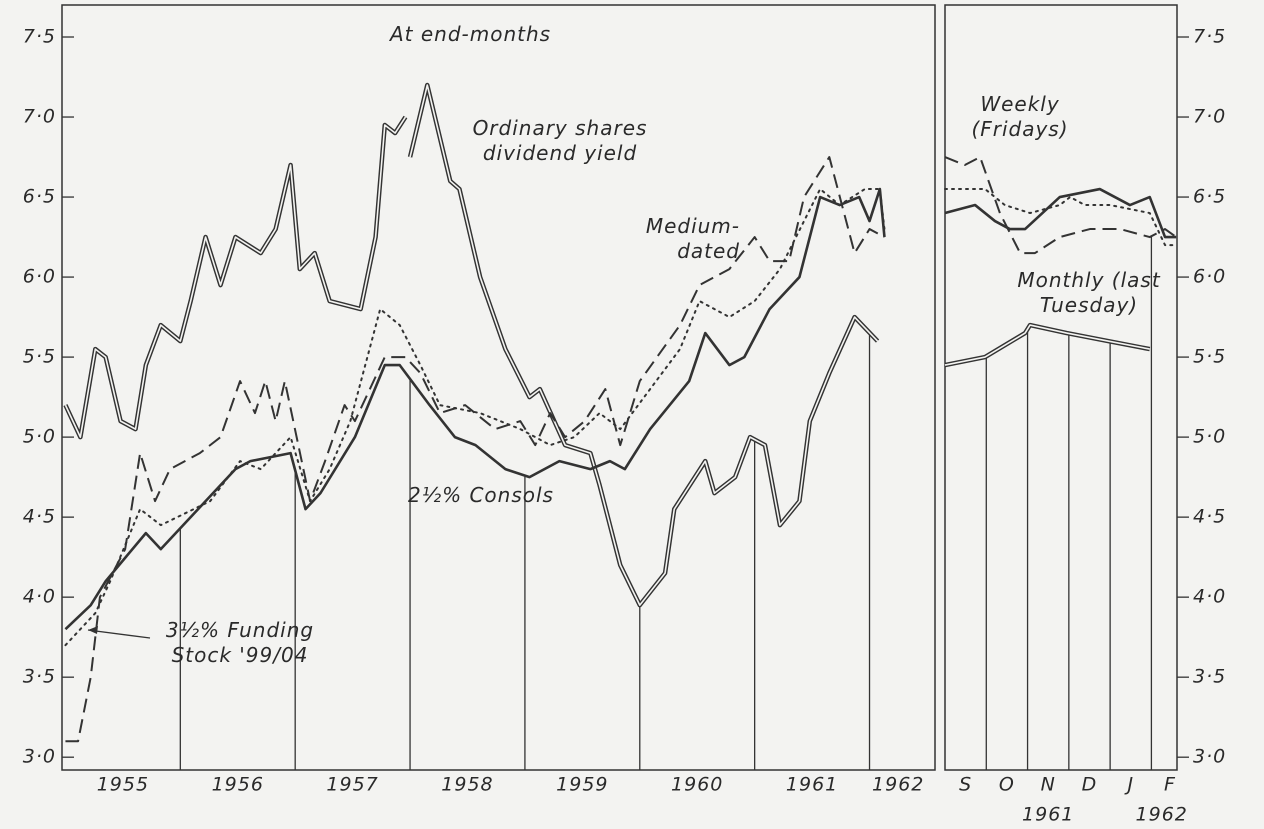 Image resolution: width=1264 pixels, height=829 pixels. Describe the element at coordinates (1048, 815) in the screenshot. I see `x-sublabel: 1961` at that location.